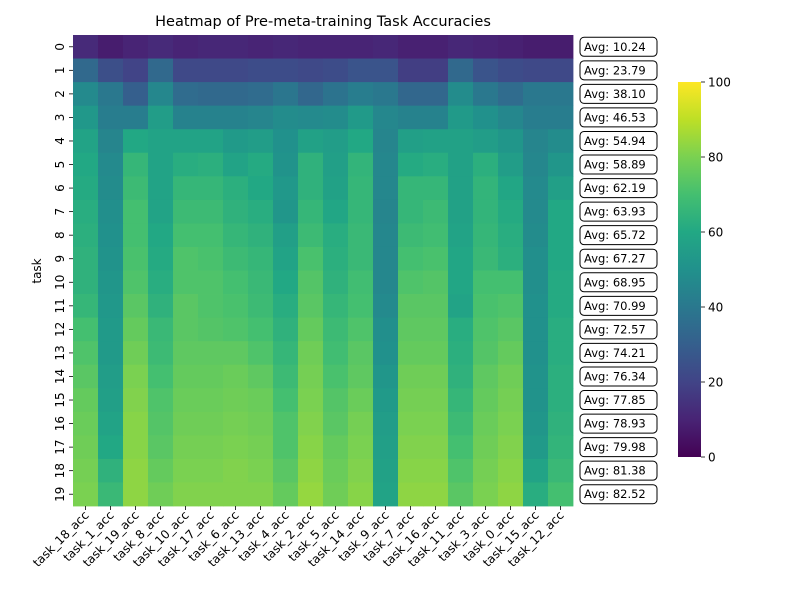  Describe the element at coordinates (60, 329) in the screenshot. I see `y-tick-label: 12` at that location.